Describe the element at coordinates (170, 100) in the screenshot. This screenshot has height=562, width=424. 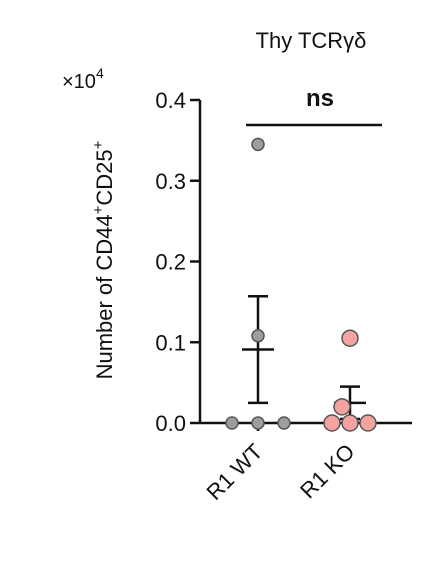
I see `y-tick-label: 0.4` at that location.